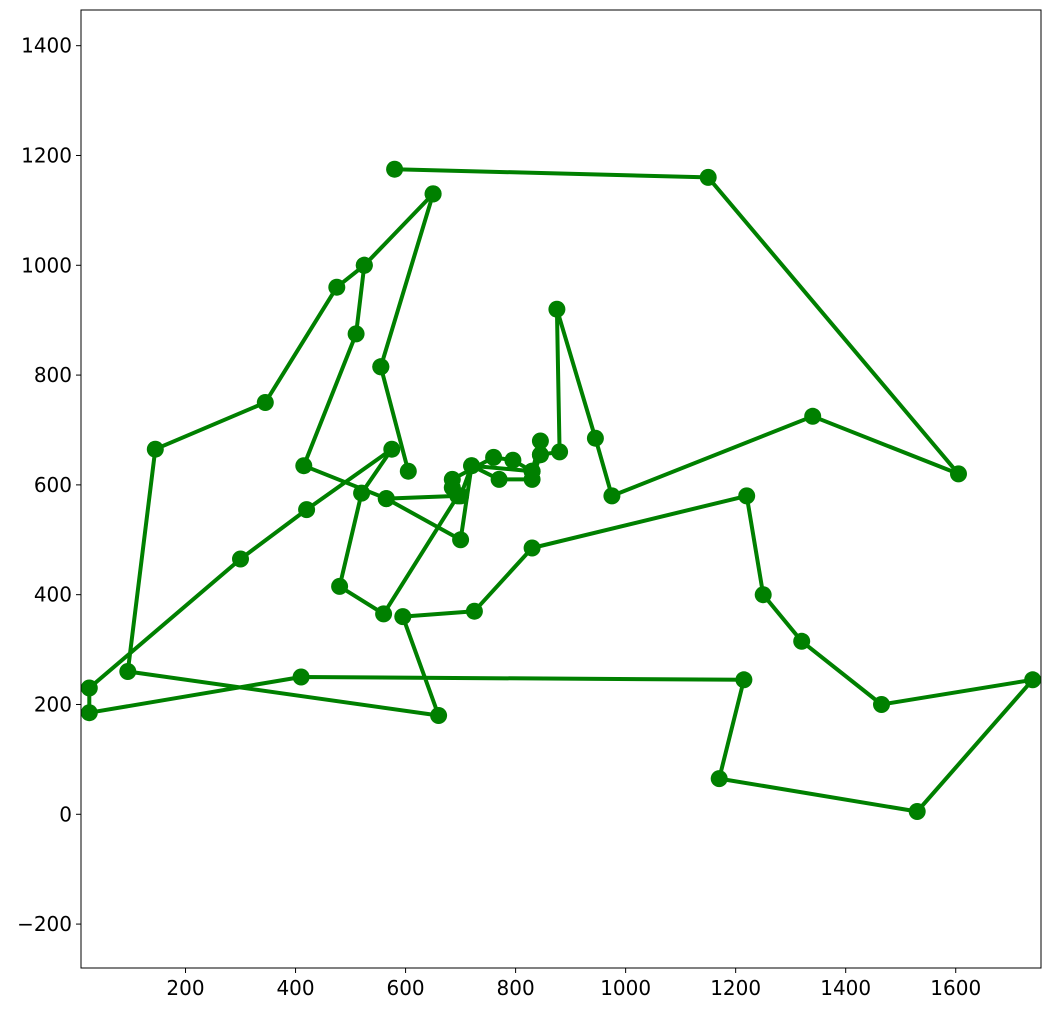  Describe the element at coordinates (735, 988) in the screenshot. I see `x-tick-label: 1200` at that location.